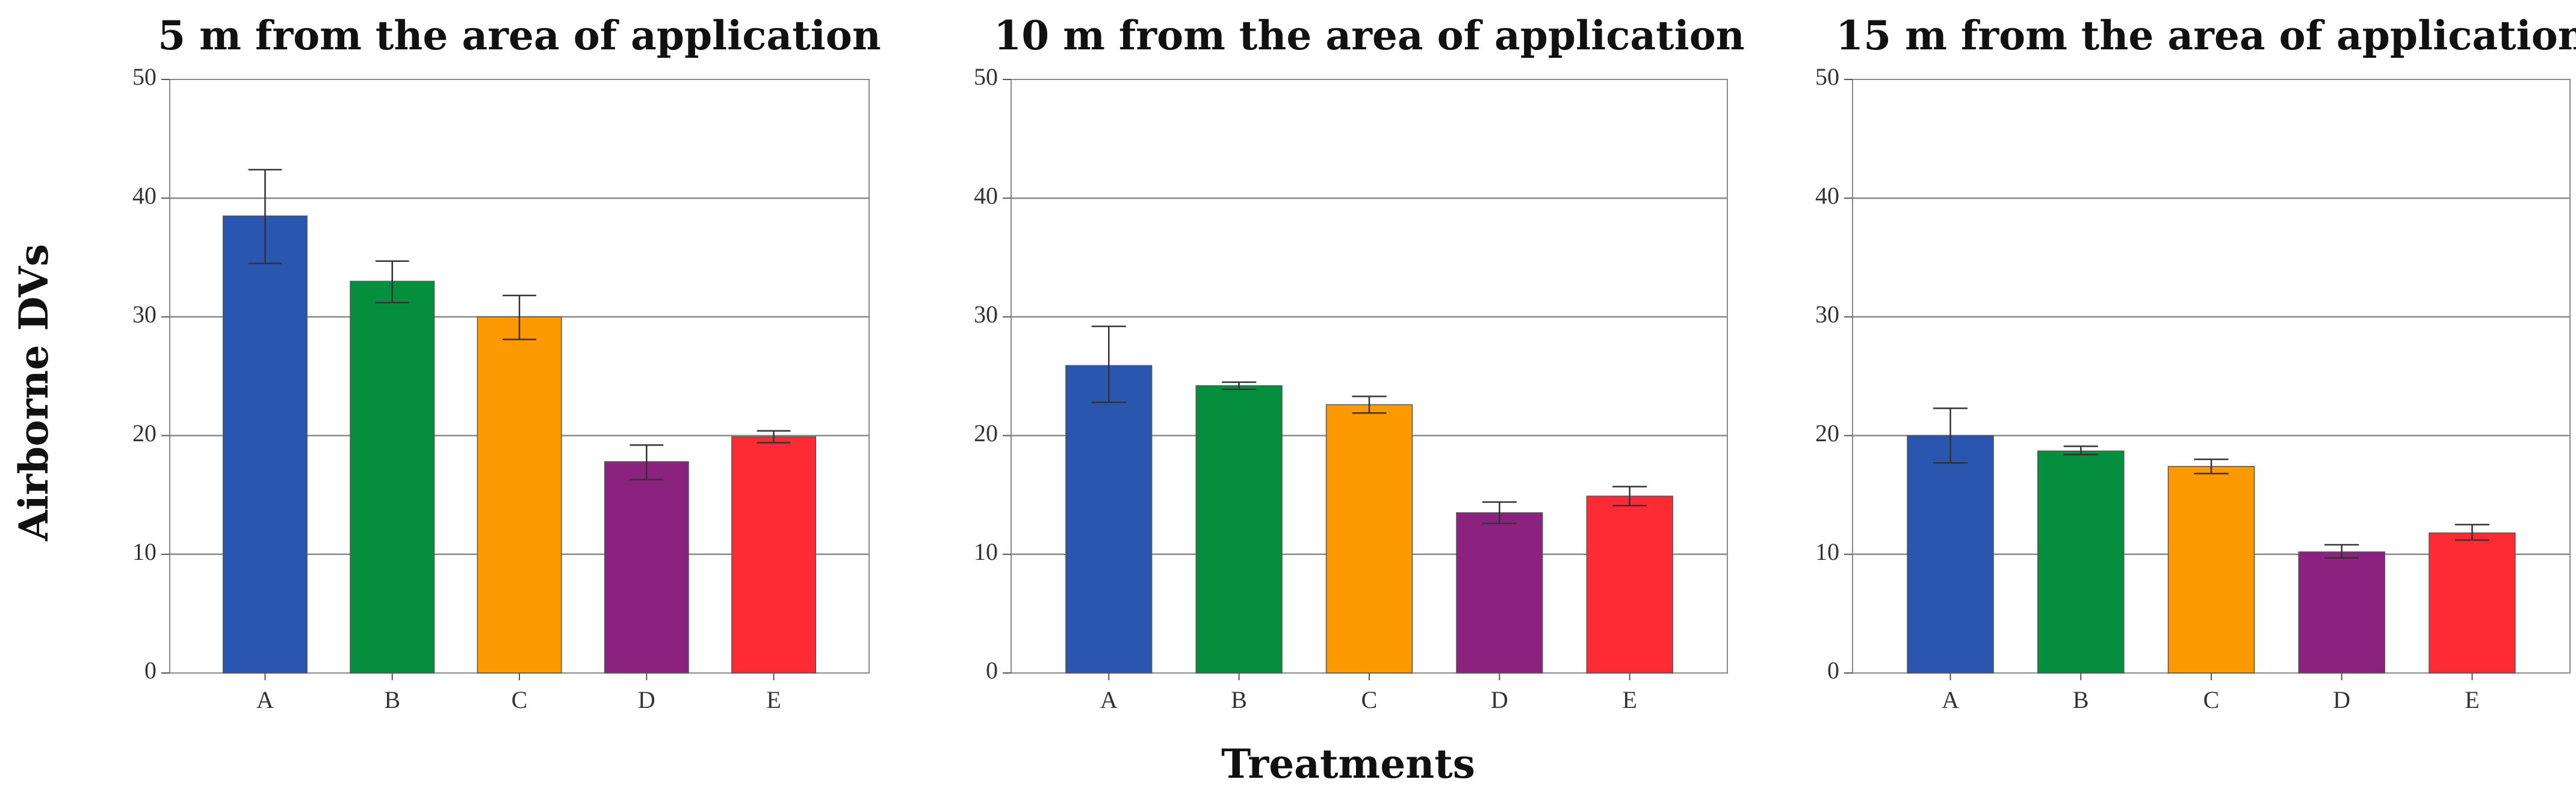  I want to click on panel-title: 10 m from the area of application, so click(1369, 35).